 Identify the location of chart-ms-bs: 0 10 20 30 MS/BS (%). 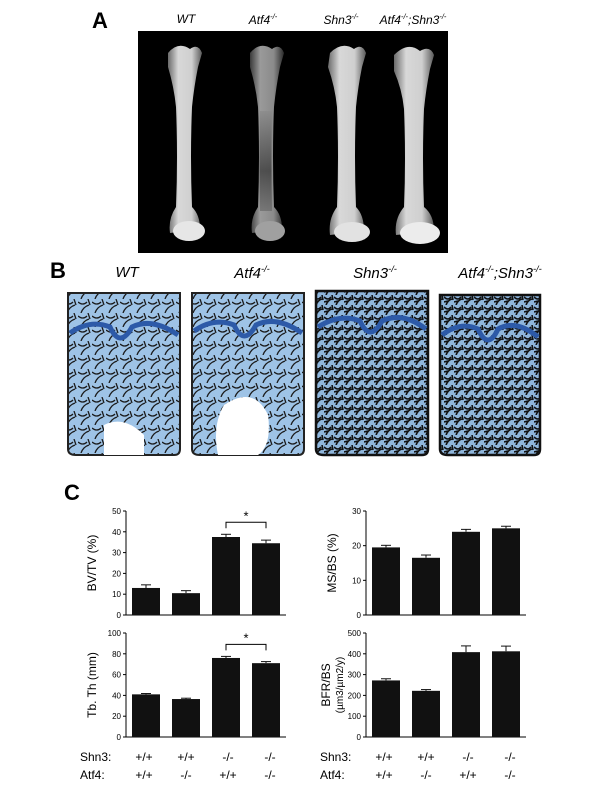
(425, 563).